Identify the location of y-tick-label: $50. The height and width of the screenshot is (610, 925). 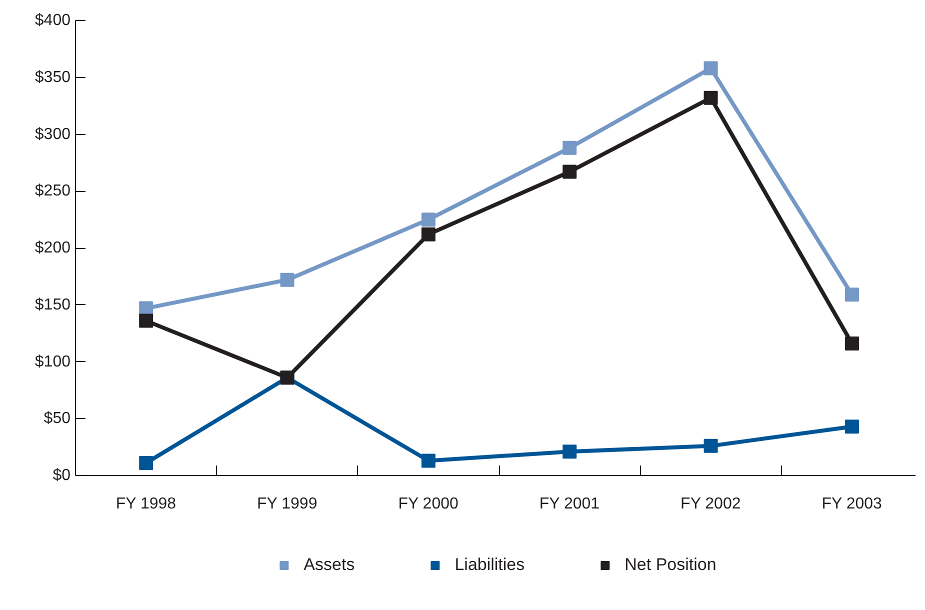
(57, 419).